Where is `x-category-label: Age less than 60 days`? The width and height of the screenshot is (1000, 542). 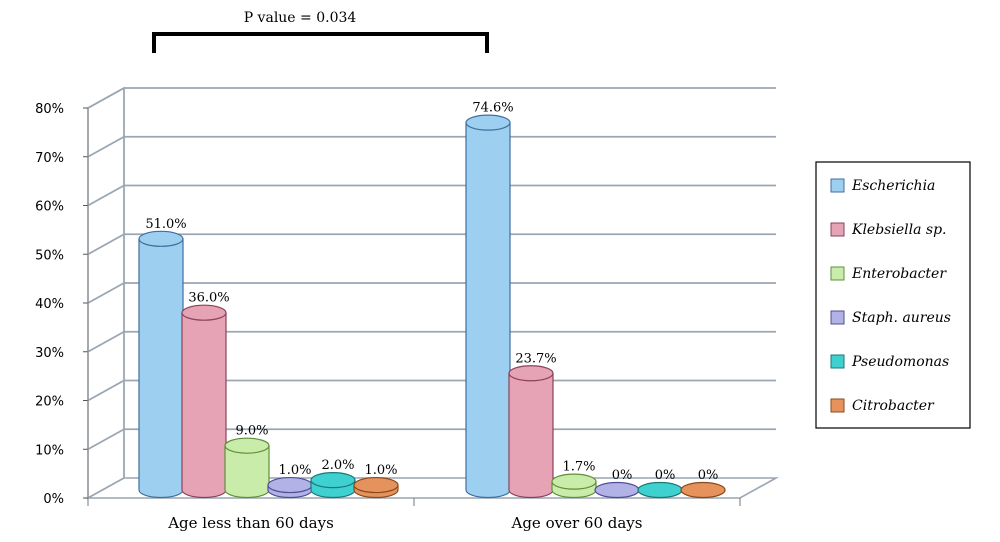 x-category-label: Age less than 60 days is located at coordinates (250, 523).